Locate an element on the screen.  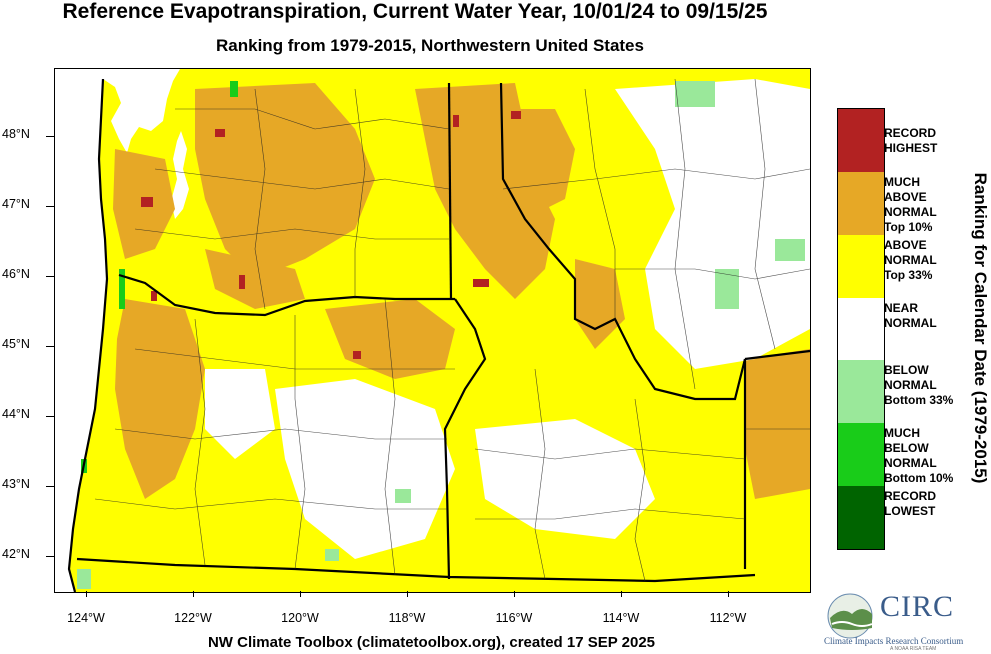
southern-border is located at coordinates (416, 570).